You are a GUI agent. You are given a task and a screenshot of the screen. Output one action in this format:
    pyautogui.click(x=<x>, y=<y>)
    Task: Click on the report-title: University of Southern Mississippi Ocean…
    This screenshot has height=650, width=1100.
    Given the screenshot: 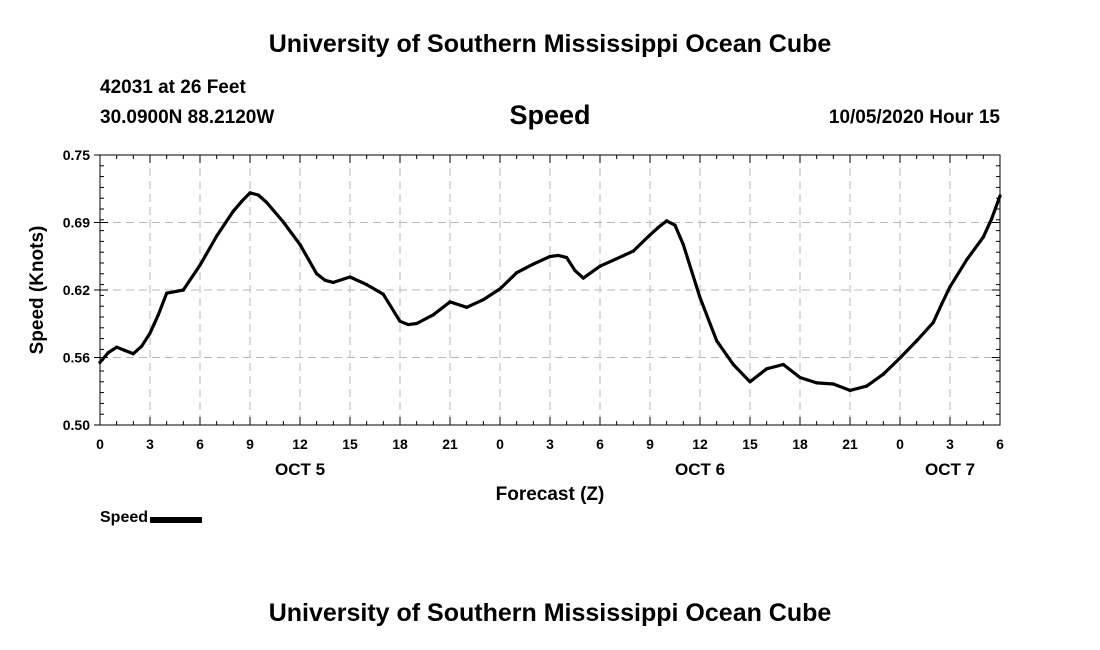 What is the action you would take?
    pyautogui.click(x=550, y=44)
    